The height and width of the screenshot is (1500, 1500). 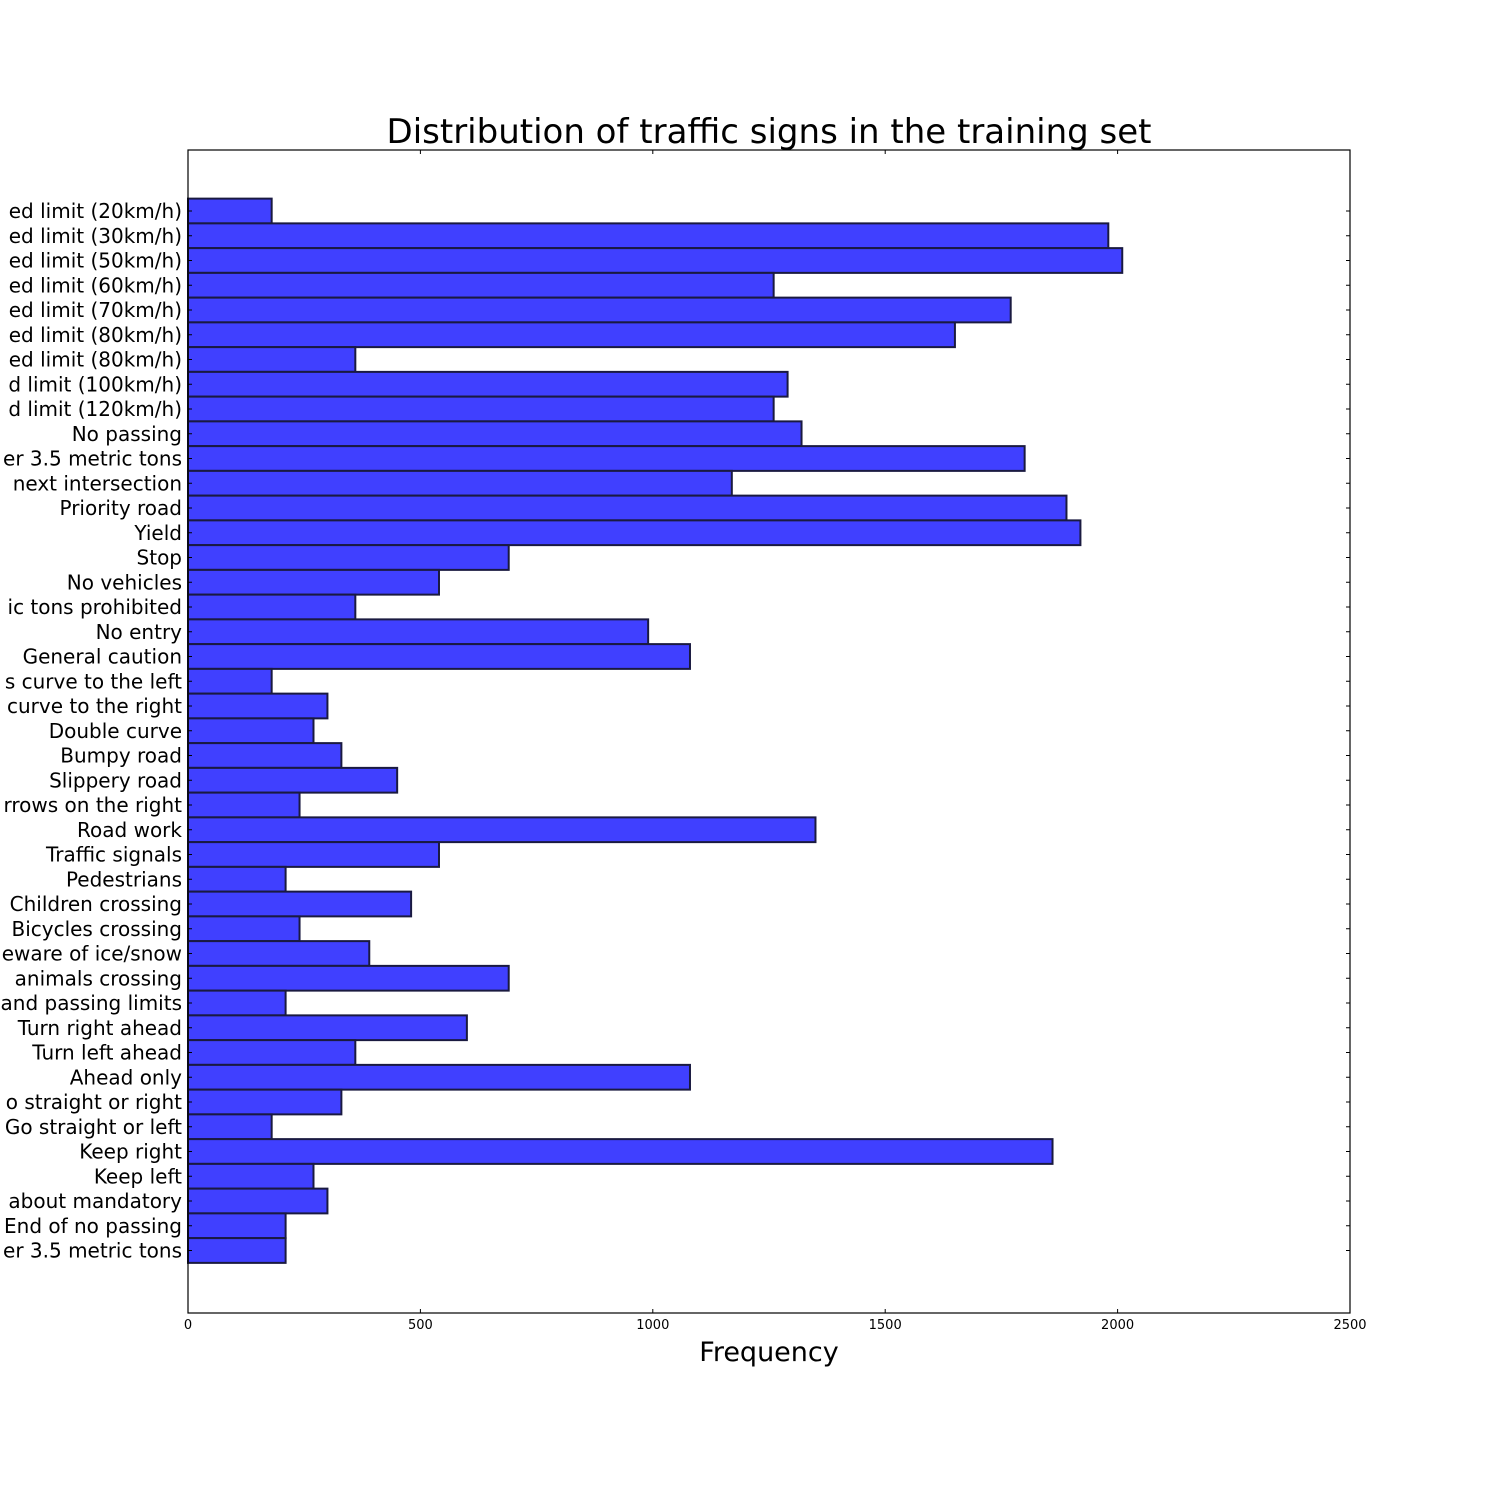 I want to click on y-tick-label: and passing limits, so click(x=91, y=1003).